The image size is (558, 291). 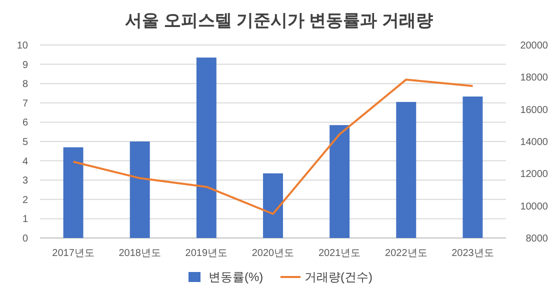 I want to click on y-tick-label: 8, so click(x=25, y=84).